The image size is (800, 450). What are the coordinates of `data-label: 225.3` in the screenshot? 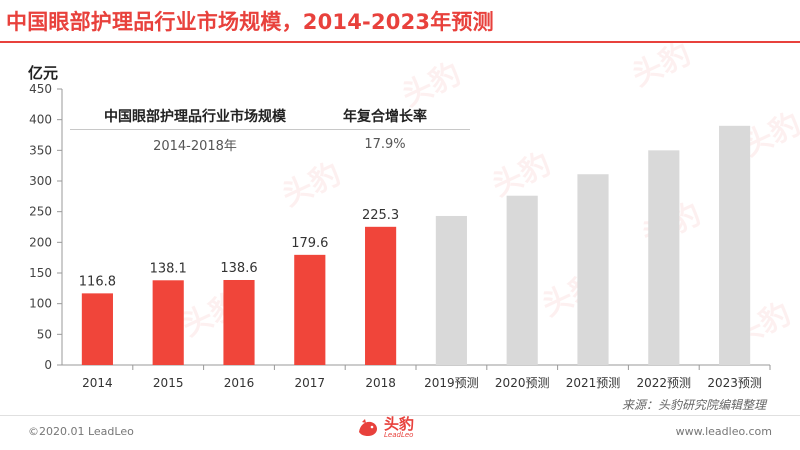 It's located at (380, 215).